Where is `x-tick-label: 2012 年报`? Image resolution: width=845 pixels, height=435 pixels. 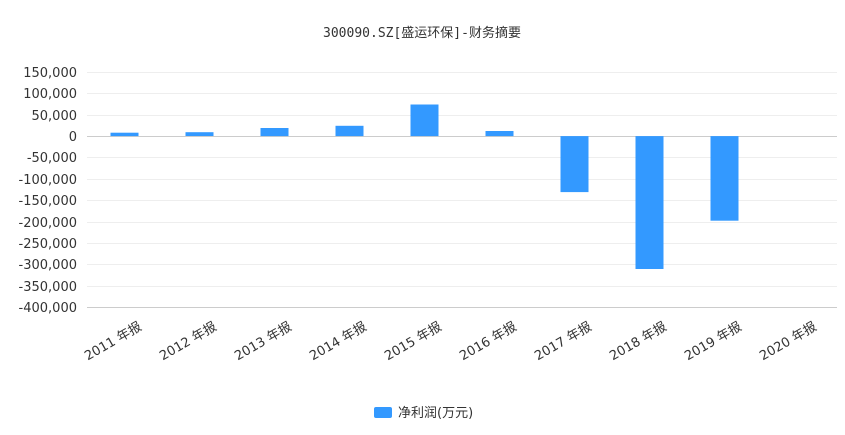 x-tick-label: 2012 年报 is located at coordinates (188, 341).